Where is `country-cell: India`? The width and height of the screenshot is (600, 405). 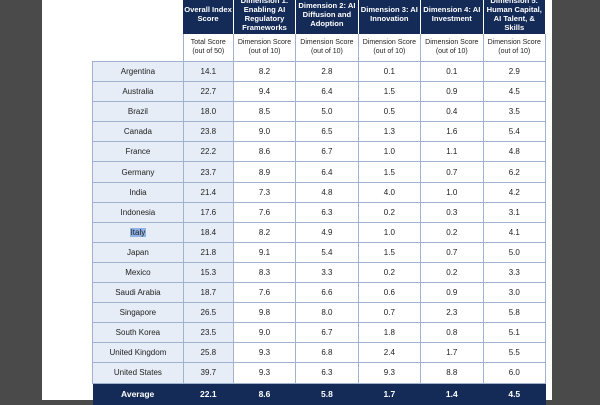 country-cell: India is located at coordinates (138, 192).